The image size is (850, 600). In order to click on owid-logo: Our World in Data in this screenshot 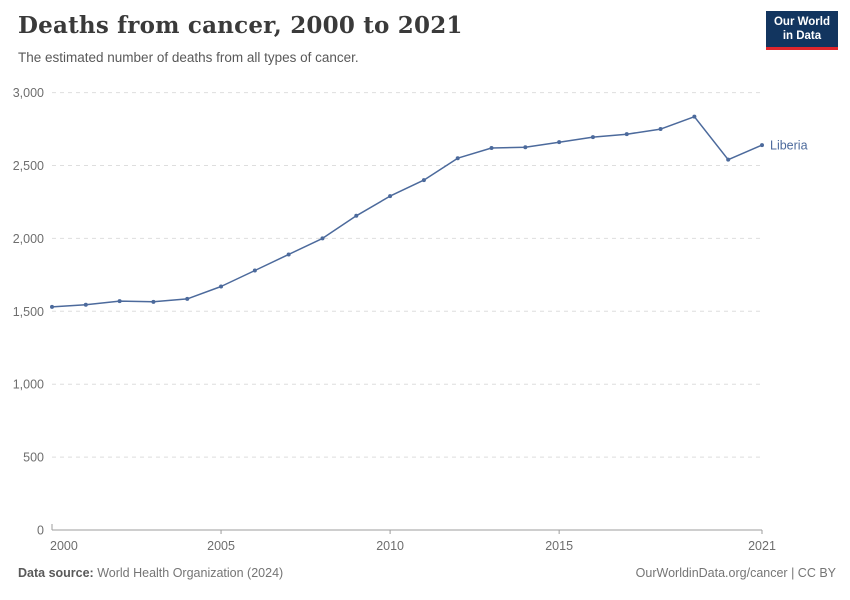, I will do `click(801, 30)`.